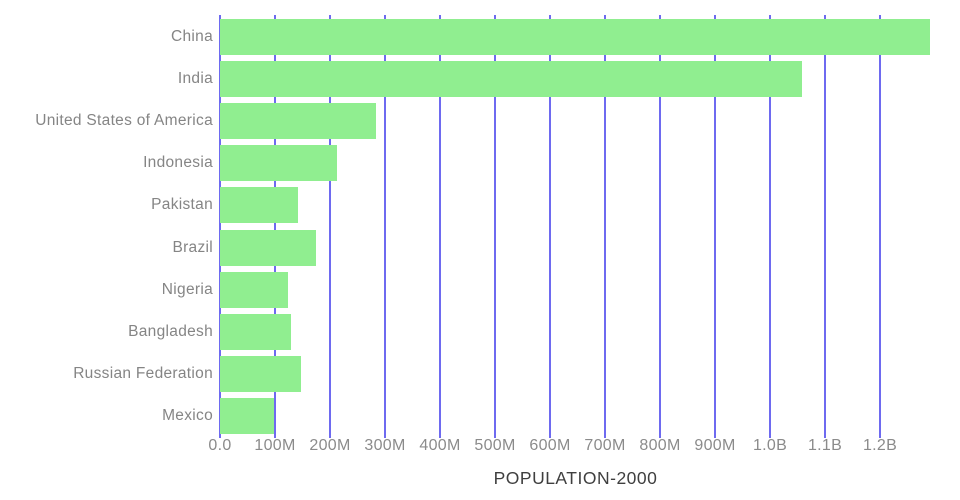  Describe the element at coordinates (275, 445) in the screenshot. I see `x-tick-label-100m: 100M` at that location.